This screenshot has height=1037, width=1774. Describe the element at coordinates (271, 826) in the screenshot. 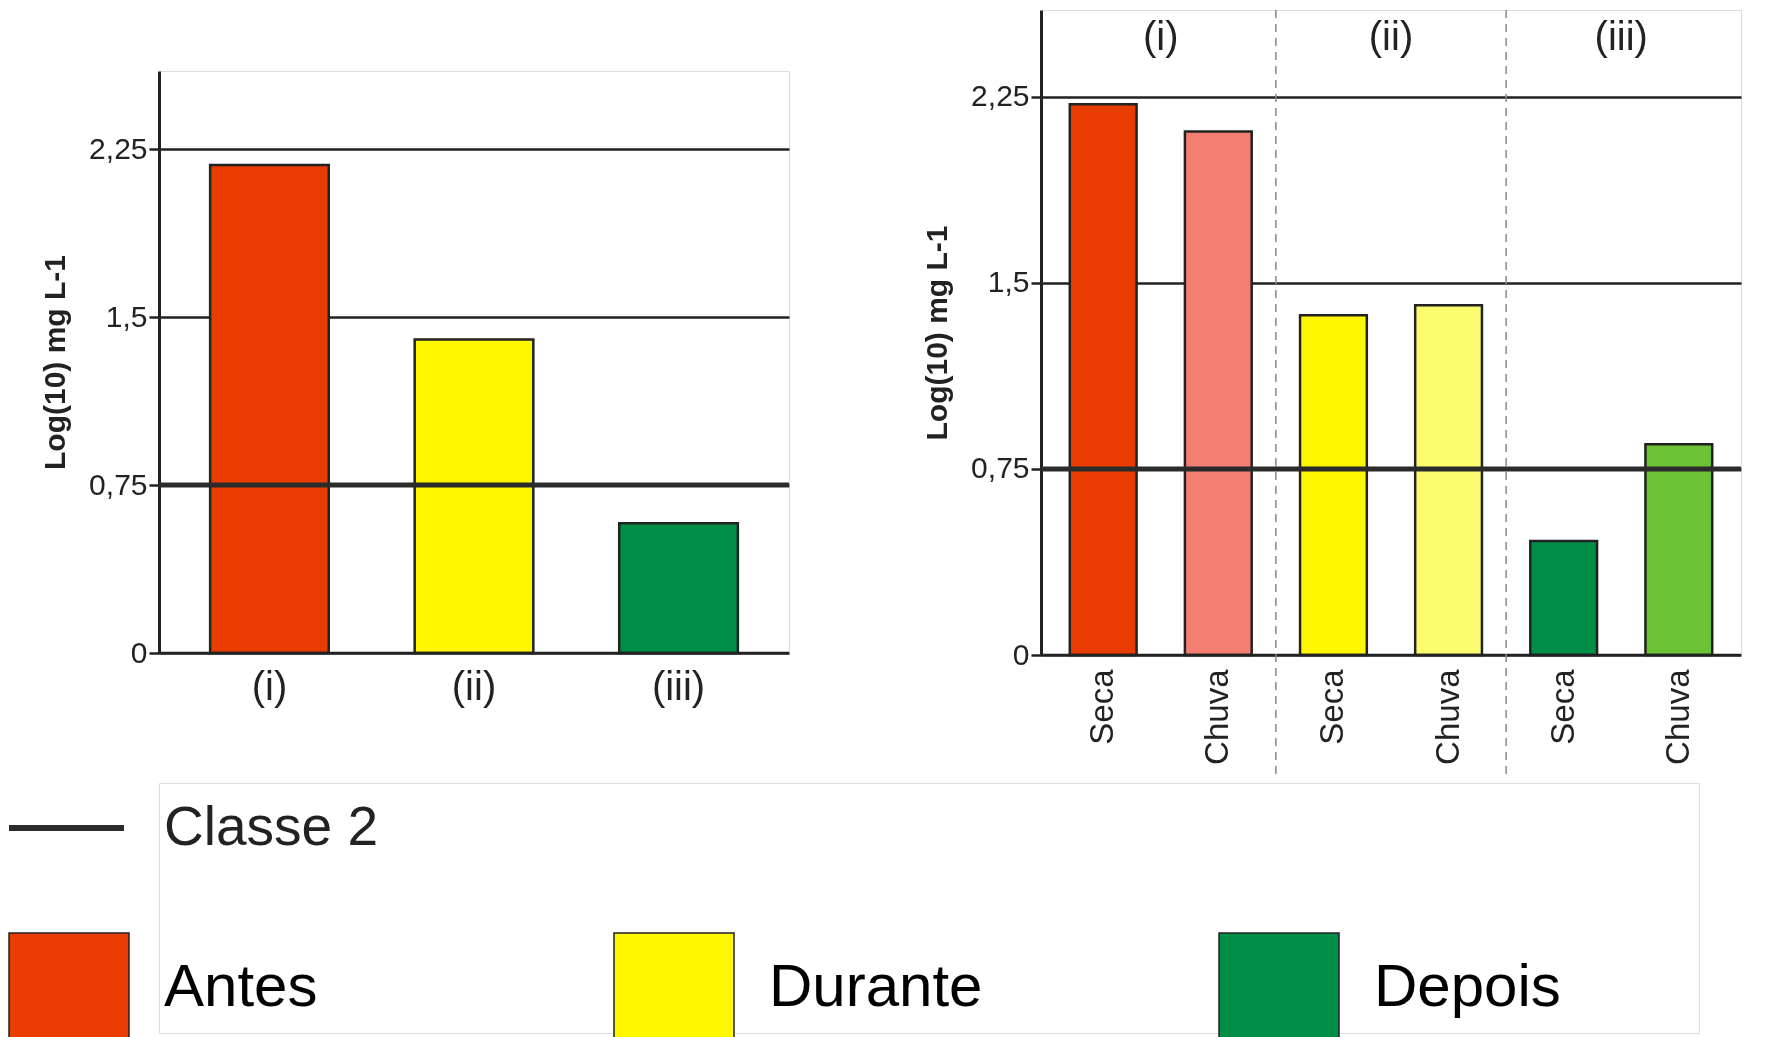

I see `legend-label: Classe 2` at that location.